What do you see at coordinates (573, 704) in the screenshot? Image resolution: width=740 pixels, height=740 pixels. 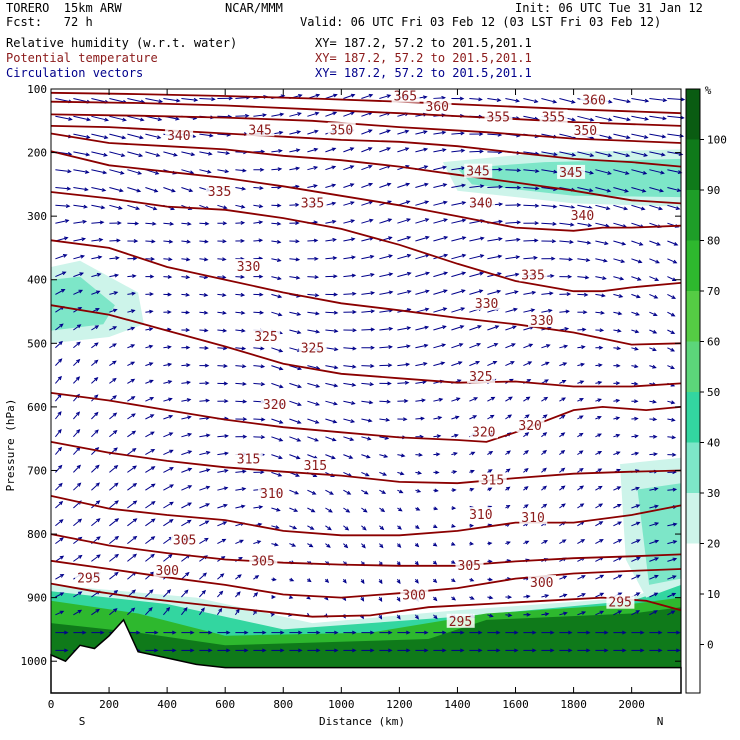 I see `x-tick-label-1800: 1800` at bounding box center [573, 704].